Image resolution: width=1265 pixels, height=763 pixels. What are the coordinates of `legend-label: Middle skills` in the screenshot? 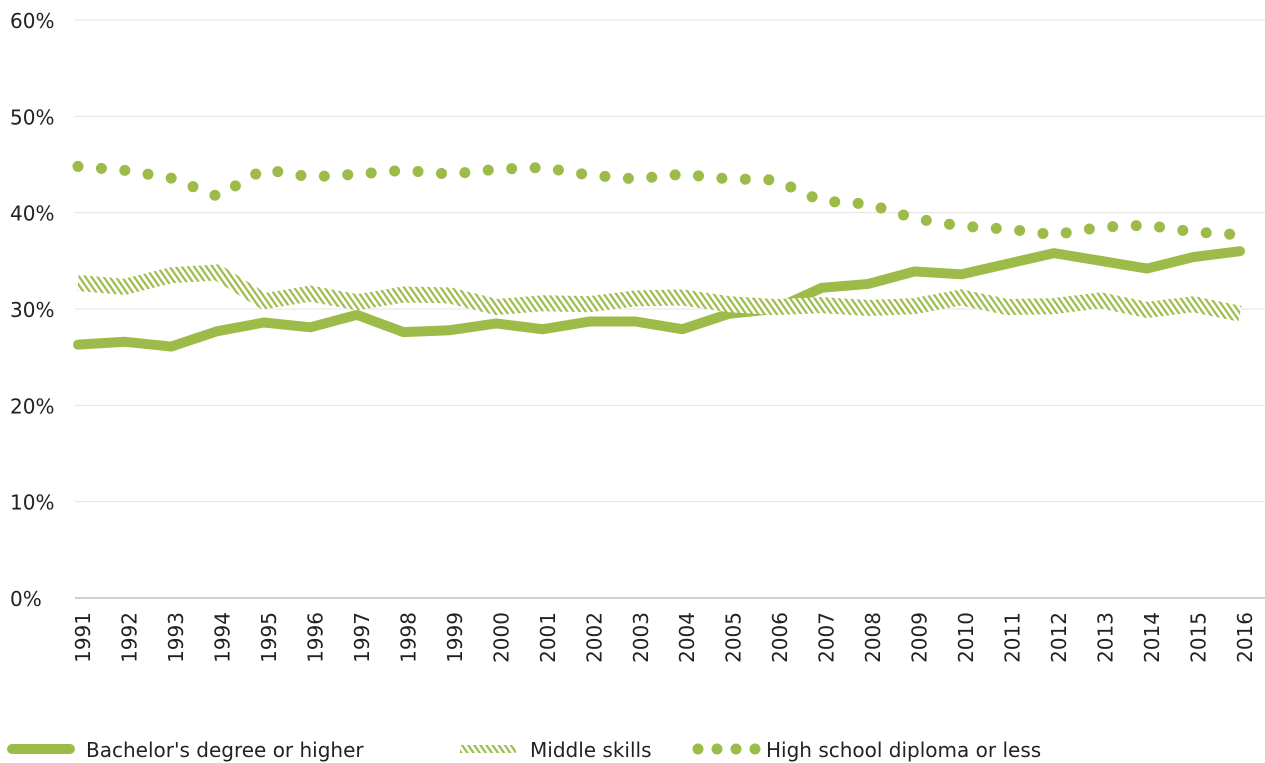 It's located at (591, 750).